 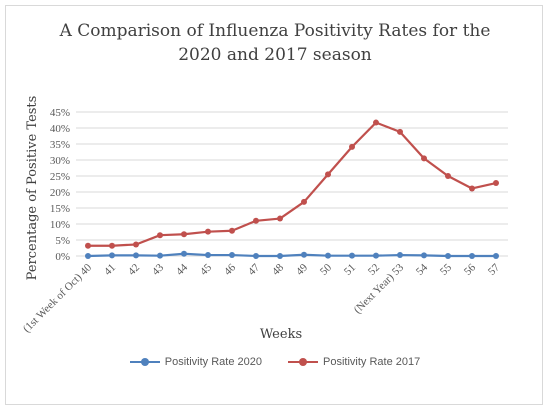 I want to click on legend-item: Positivity Rate 2017, so click(x=354, y=362).